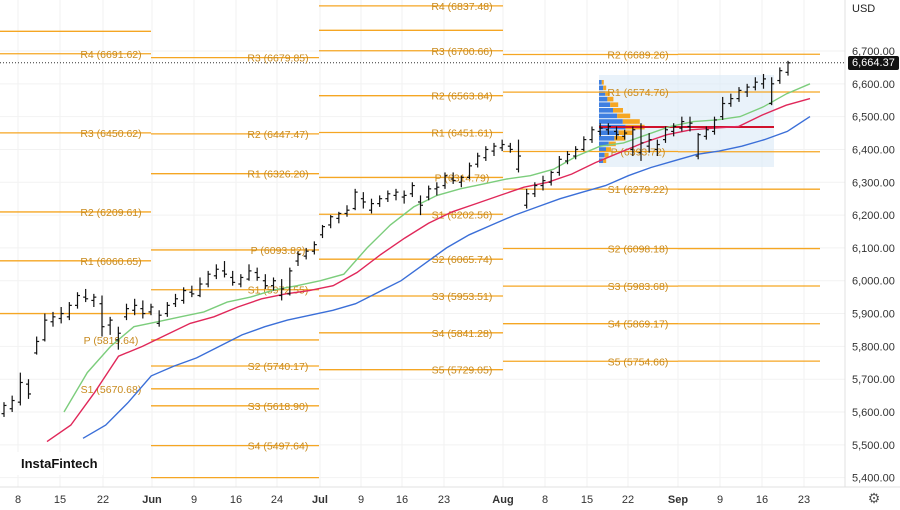  Describe the element at coordinates (873, 85) in the screenshot. I see `price-tick-label: 6,600.00` at that location.